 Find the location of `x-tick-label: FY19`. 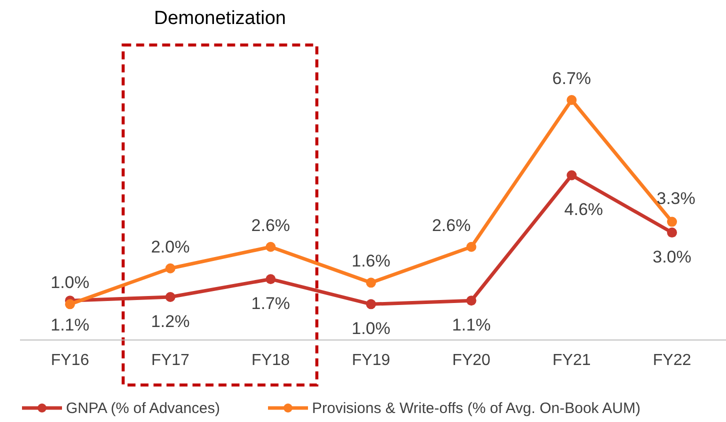

x-tick-label: FY19 is located at coordinates (371, 360).